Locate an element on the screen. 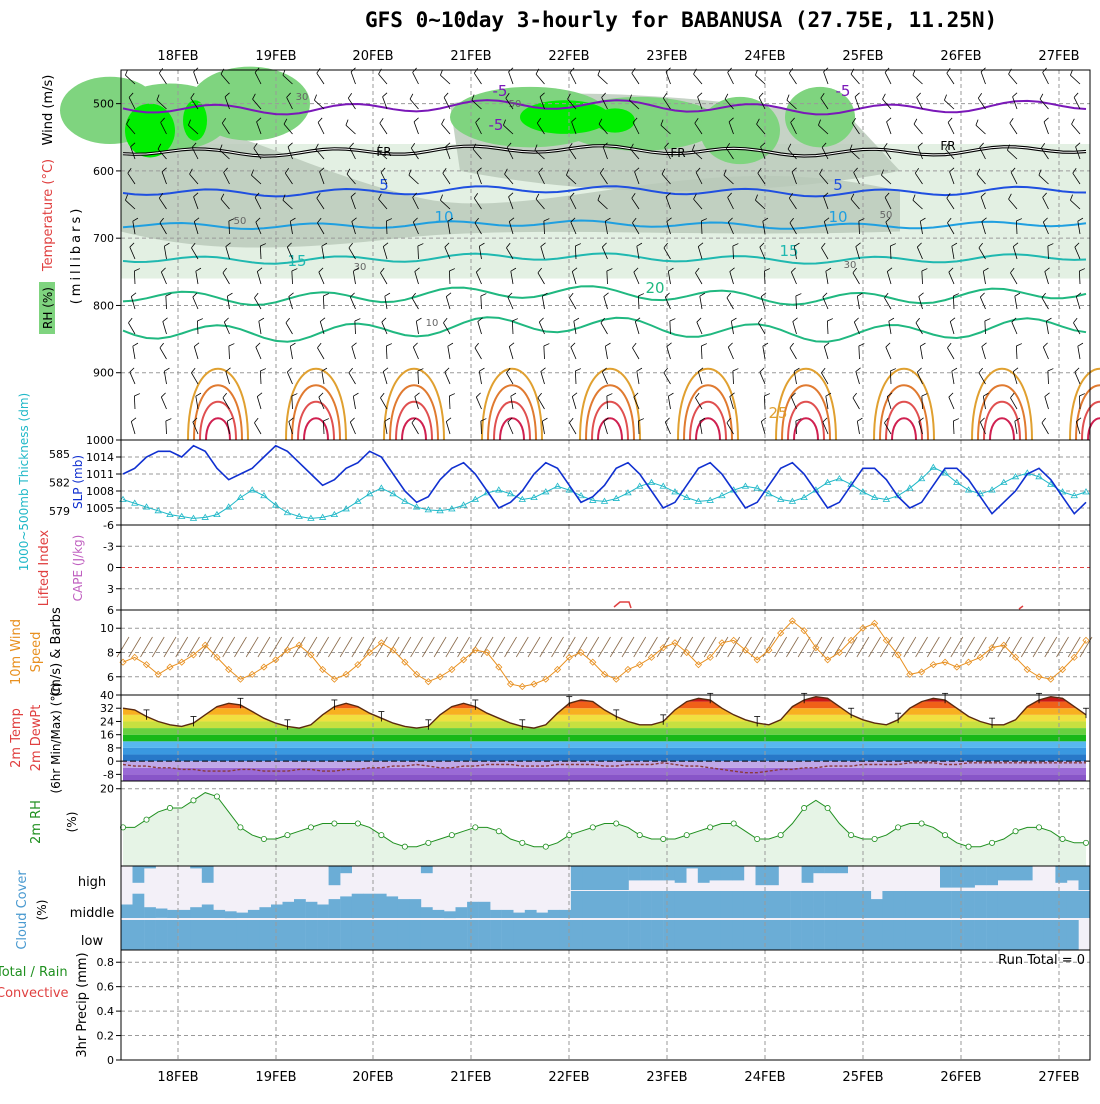  date-label-bottom: 25FEB is located at coordinates (862, 1077).